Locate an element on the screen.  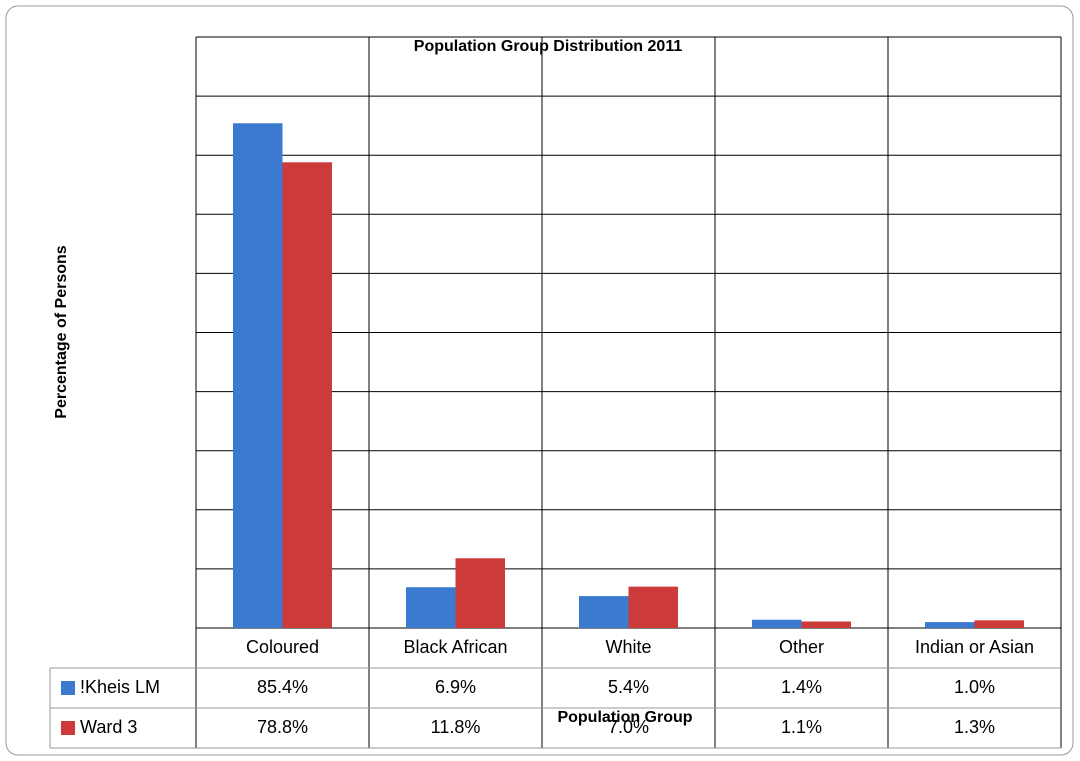
data-table-value: 6.9% is located at coordinates (455, 687).